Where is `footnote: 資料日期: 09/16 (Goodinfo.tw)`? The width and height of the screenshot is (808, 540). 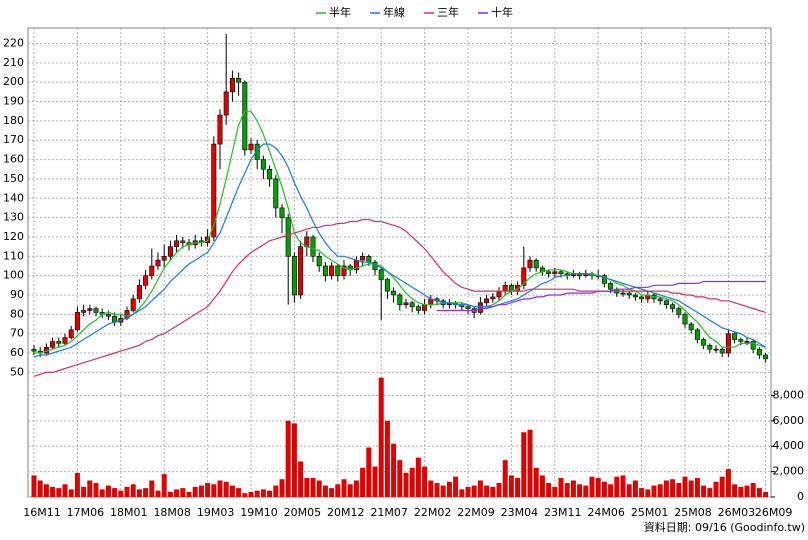
footnote: 資料日期: 09/16 (Goodinfo.tw) is located at coordinates (724, 527).